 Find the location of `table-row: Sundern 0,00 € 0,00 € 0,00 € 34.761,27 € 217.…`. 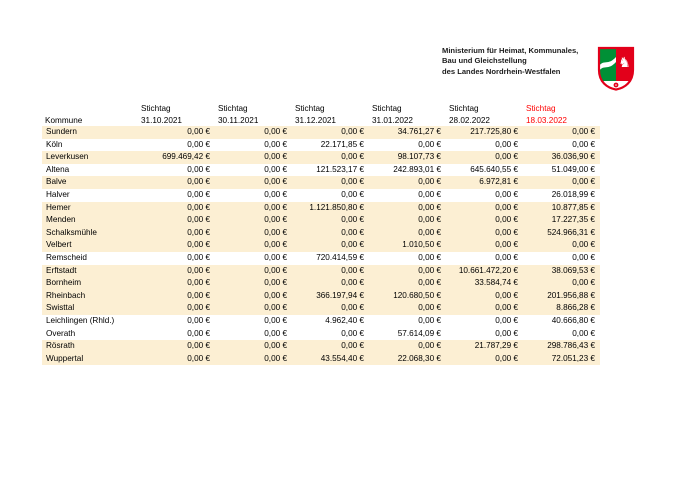

table-row: Sundern 0,00 € 0,00 € 0,00 € 34.761,27 € 217.… is located at coordinates (321, 132).